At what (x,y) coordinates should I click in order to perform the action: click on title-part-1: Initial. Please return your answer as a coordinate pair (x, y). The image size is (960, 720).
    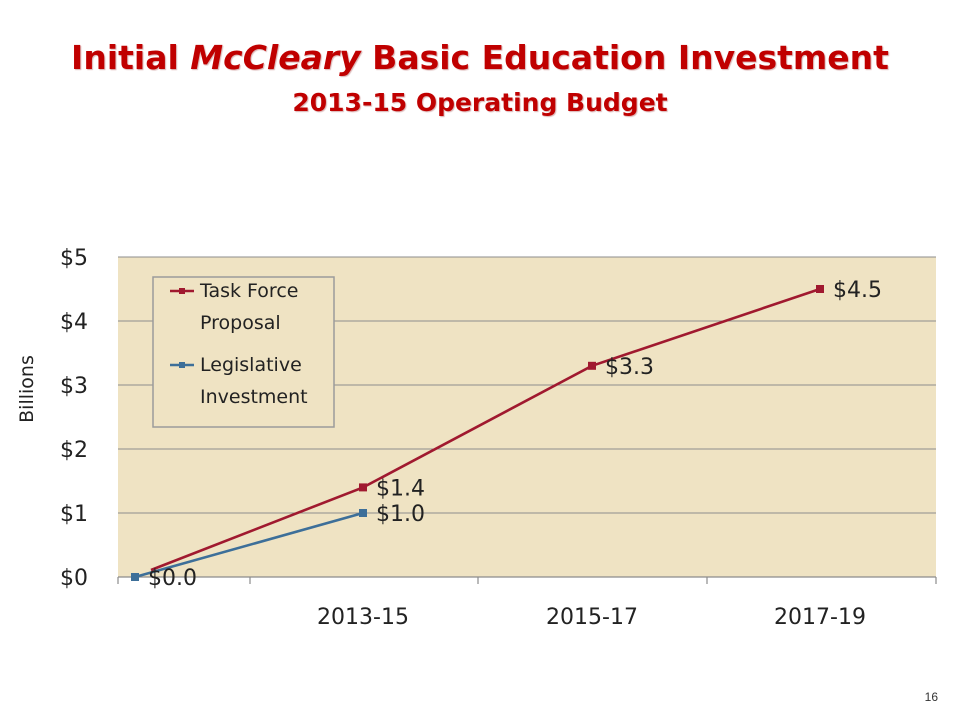
    Looking at the image, I should click on (131, 57).